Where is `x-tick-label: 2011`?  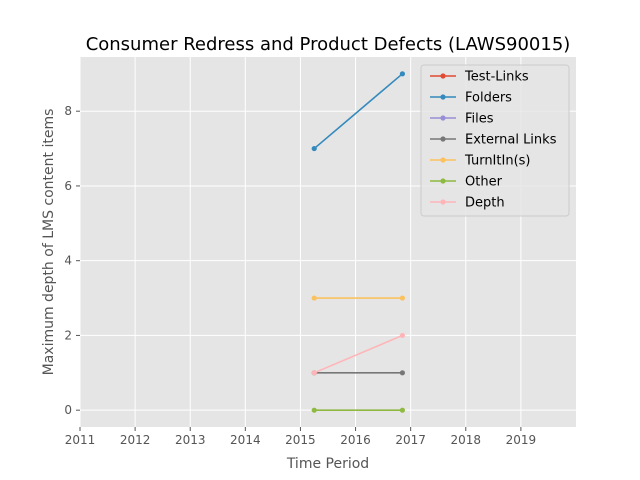 x-tick-label: 2011 is located at coordinates (80, 440).